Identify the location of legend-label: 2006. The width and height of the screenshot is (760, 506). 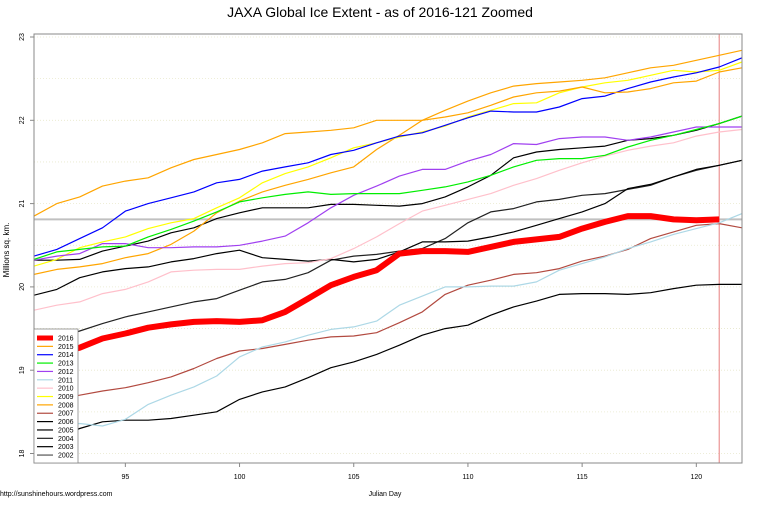
(66, 422).